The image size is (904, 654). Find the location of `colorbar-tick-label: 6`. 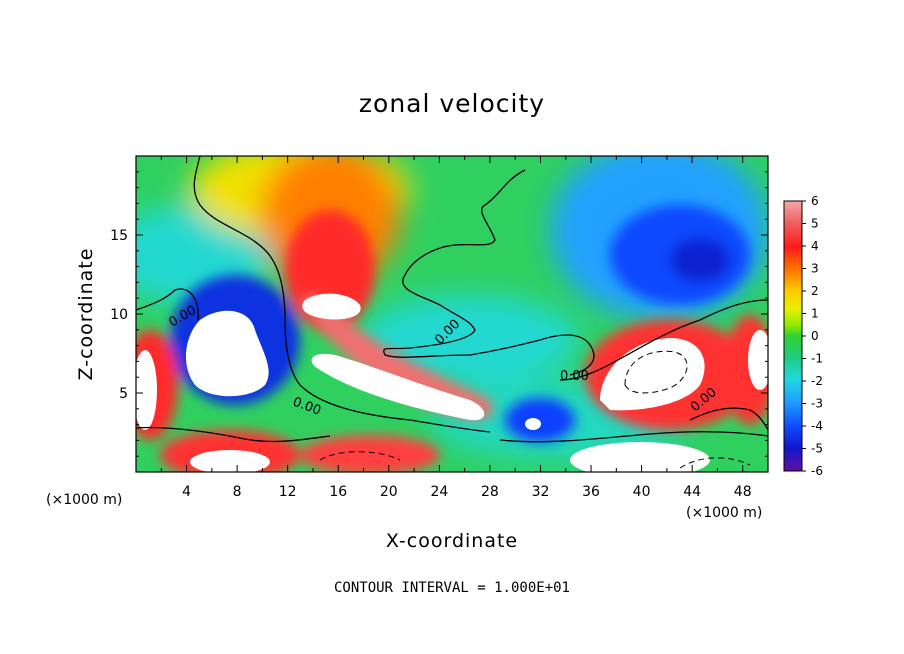

colorbar-tick-label: 6 is located at coordinates (815, 201).